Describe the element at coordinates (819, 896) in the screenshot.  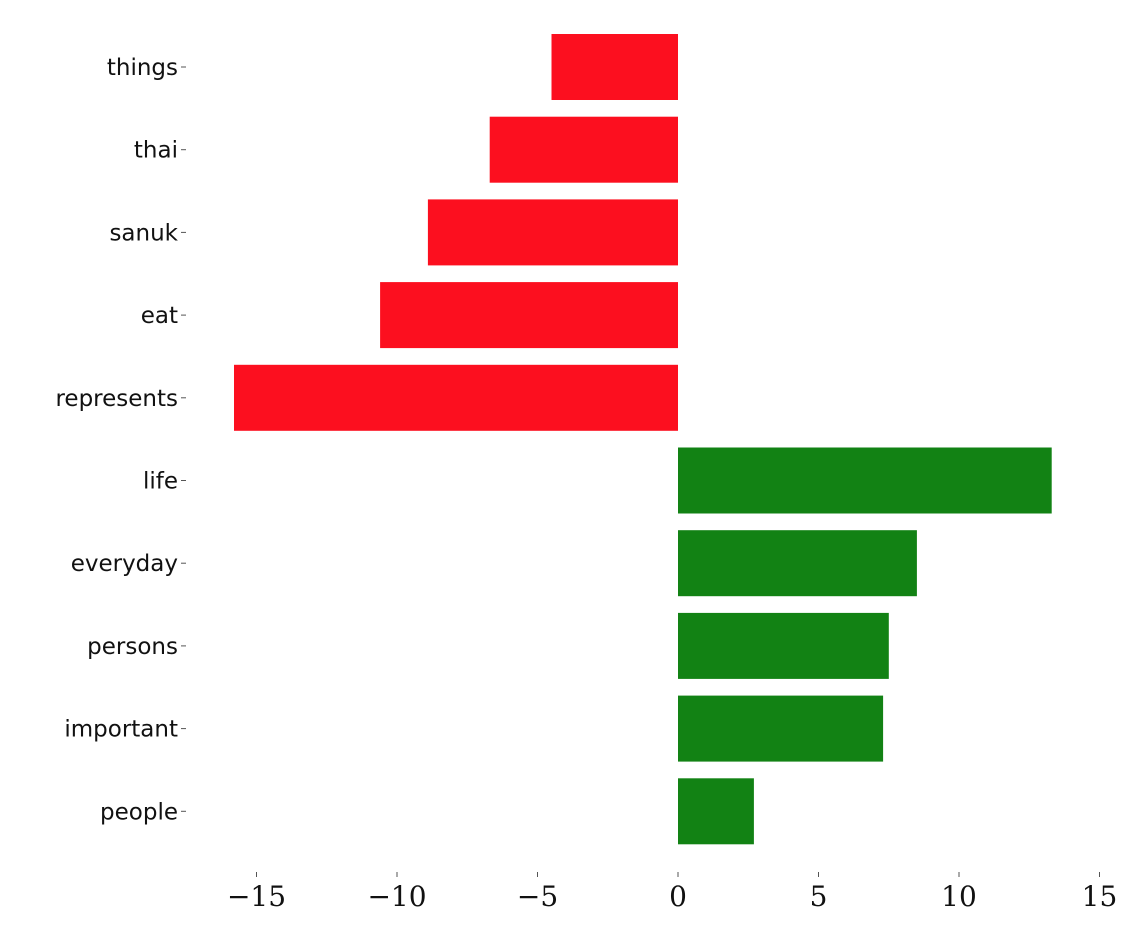
I see `x-tick-label: 5` at that location.